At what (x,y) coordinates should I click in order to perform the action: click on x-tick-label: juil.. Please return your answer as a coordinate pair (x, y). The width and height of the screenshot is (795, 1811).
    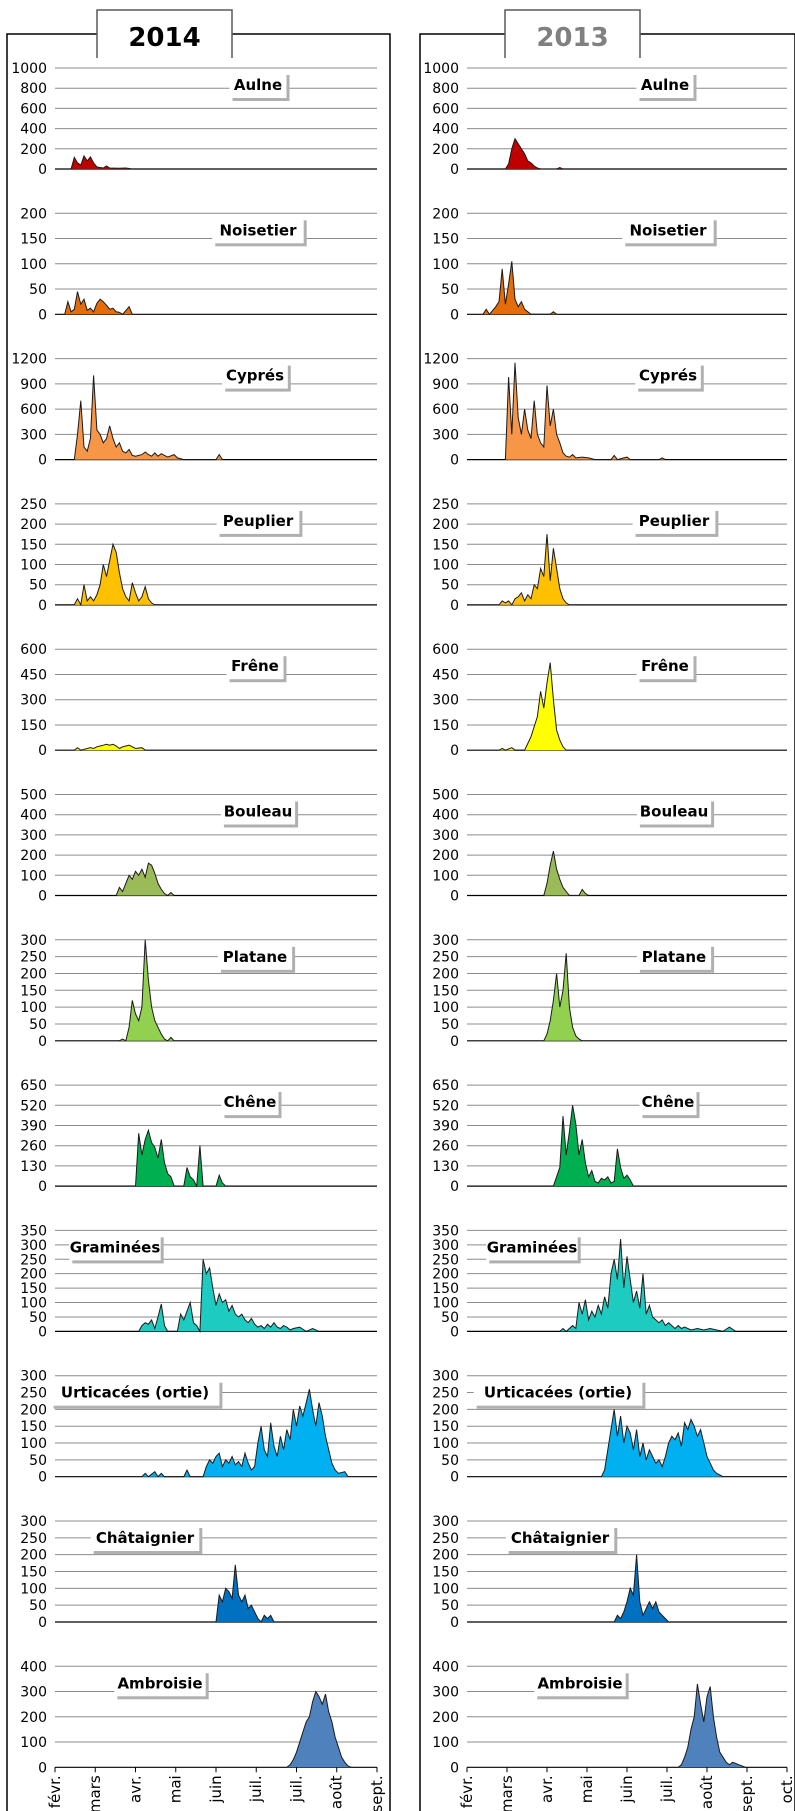
    Looking at the image, I should click on (256, 1789).